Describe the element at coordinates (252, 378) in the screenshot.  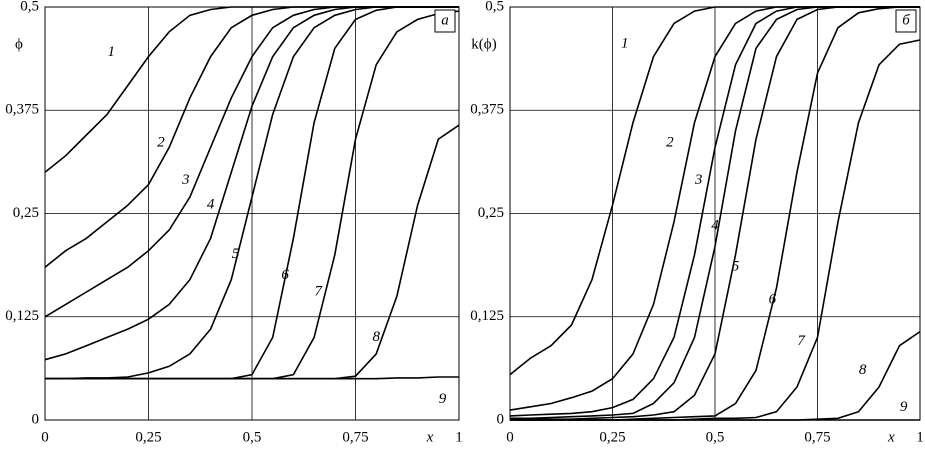
I see `curve` at that location.